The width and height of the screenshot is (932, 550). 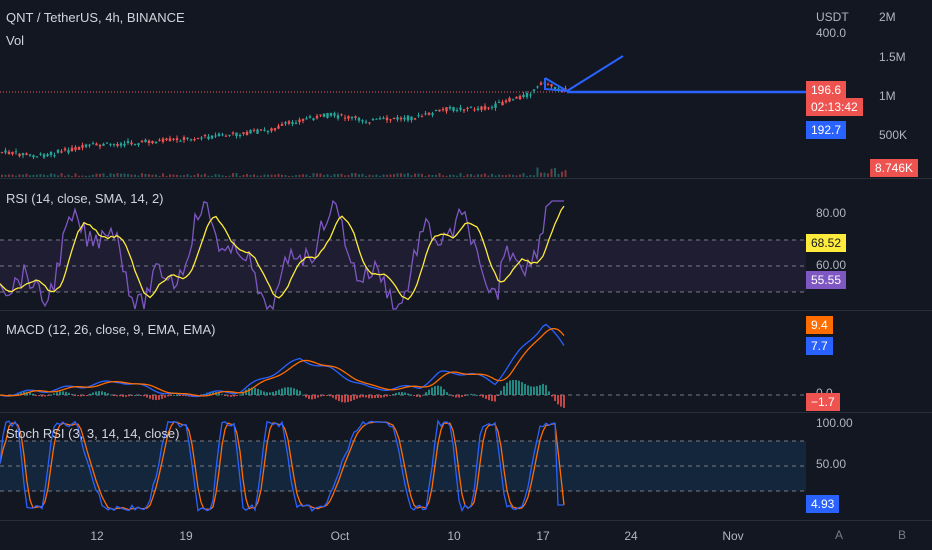 I want to click on time-label: 24, so click(x=631, y=536).